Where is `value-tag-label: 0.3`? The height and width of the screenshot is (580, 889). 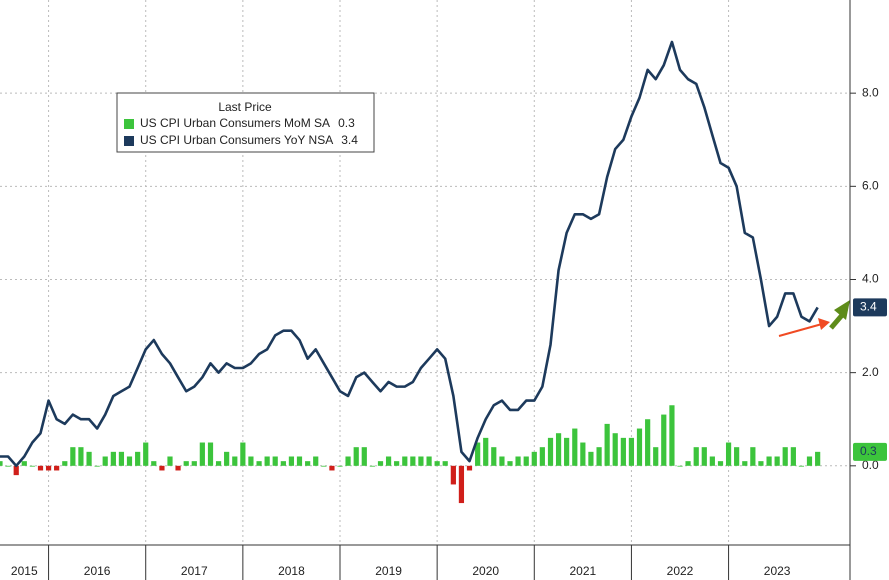
value-tag-label: 0.3 is located at coordinates (868, 451).